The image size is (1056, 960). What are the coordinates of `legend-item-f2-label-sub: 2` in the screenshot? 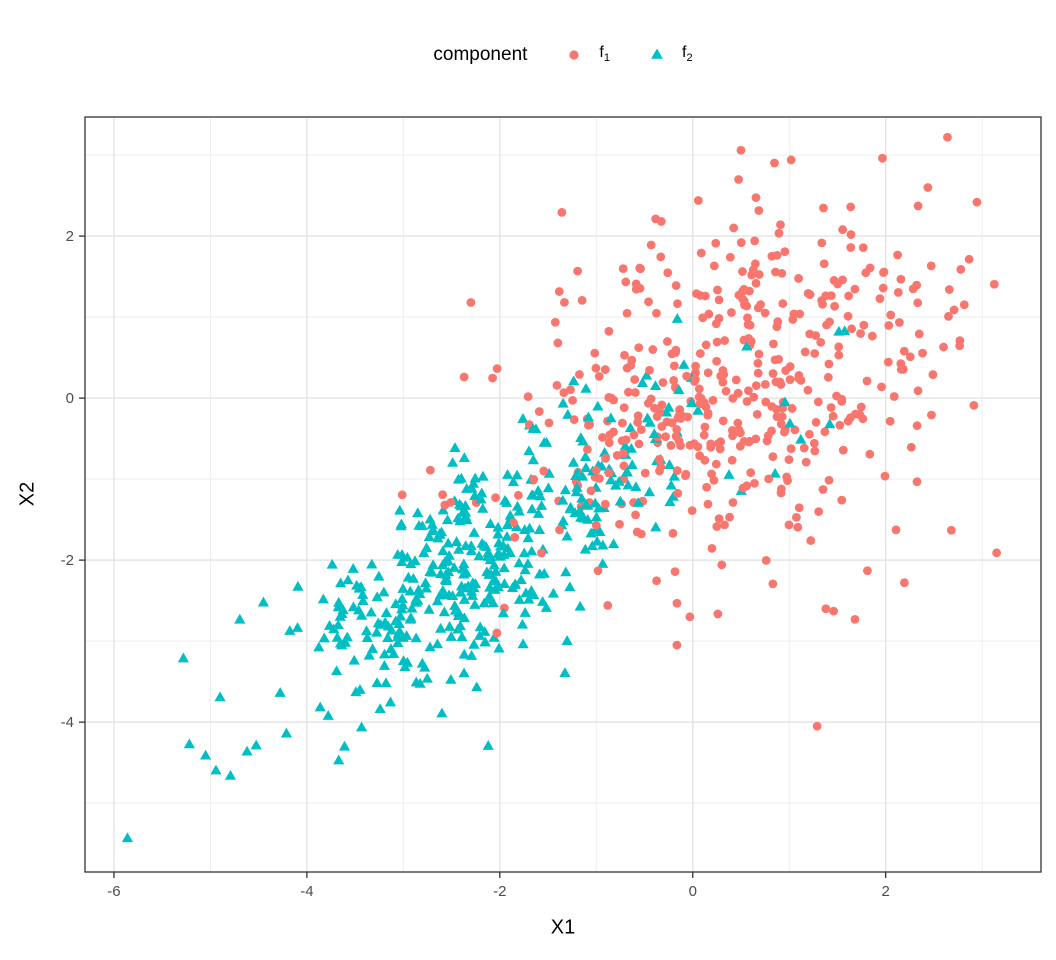 It's located at (689, 58).